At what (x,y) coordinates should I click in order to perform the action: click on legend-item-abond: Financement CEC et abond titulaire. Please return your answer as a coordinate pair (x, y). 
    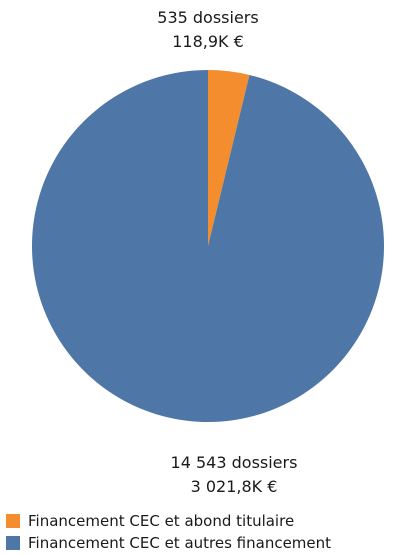
    Looking at the image, I should click on (168, 521).